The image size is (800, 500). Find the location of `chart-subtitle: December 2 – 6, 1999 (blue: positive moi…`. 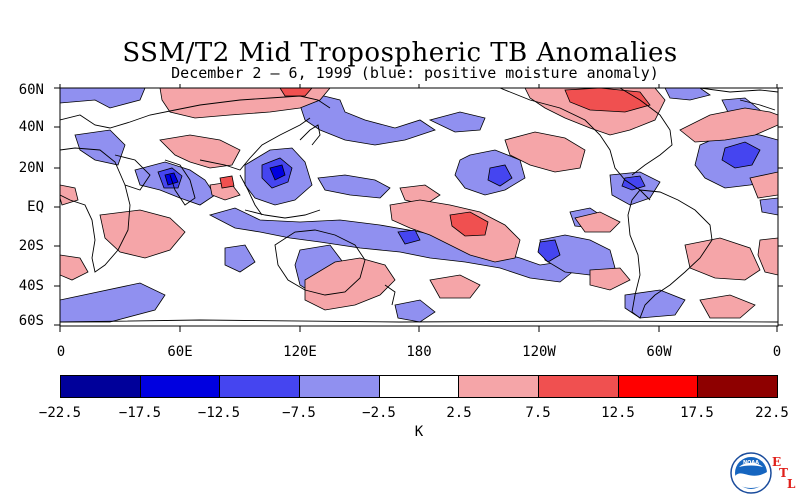

chart-subtitle: December 2 – 6, 1999 (blue: positive moi… is located at coordinates (415, 73).